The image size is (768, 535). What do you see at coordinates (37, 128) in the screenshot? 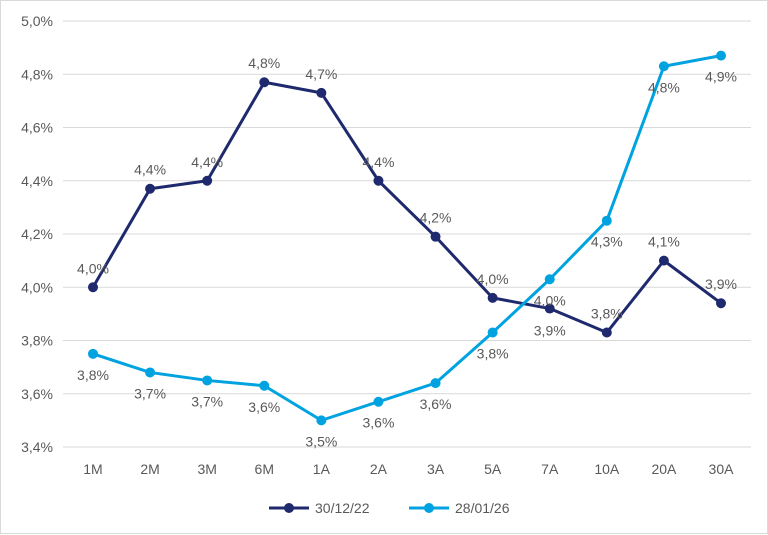
I see `y-tick-label: 4,6%` at bounding box center [37, 128].